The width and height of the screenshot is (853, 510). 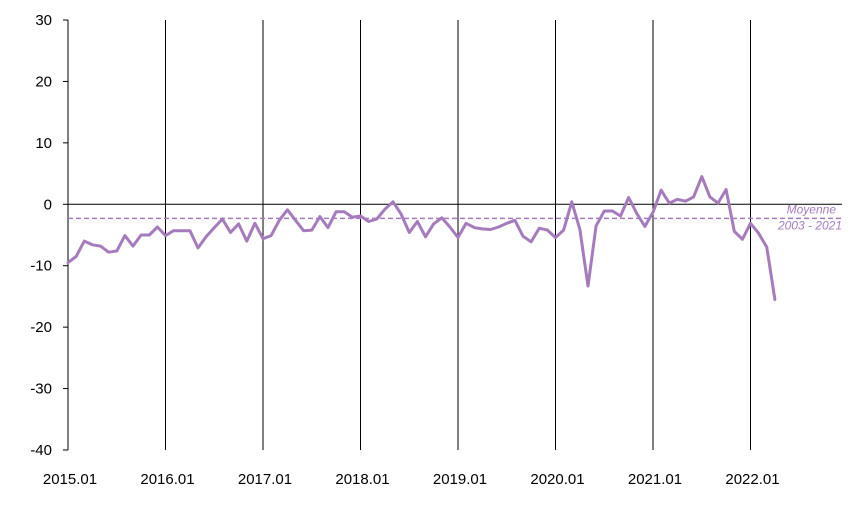 What do you see at coordinates (41, 389) in the screenshot?
I see `y-tick-label: -30` at bounding box center [41, 389].